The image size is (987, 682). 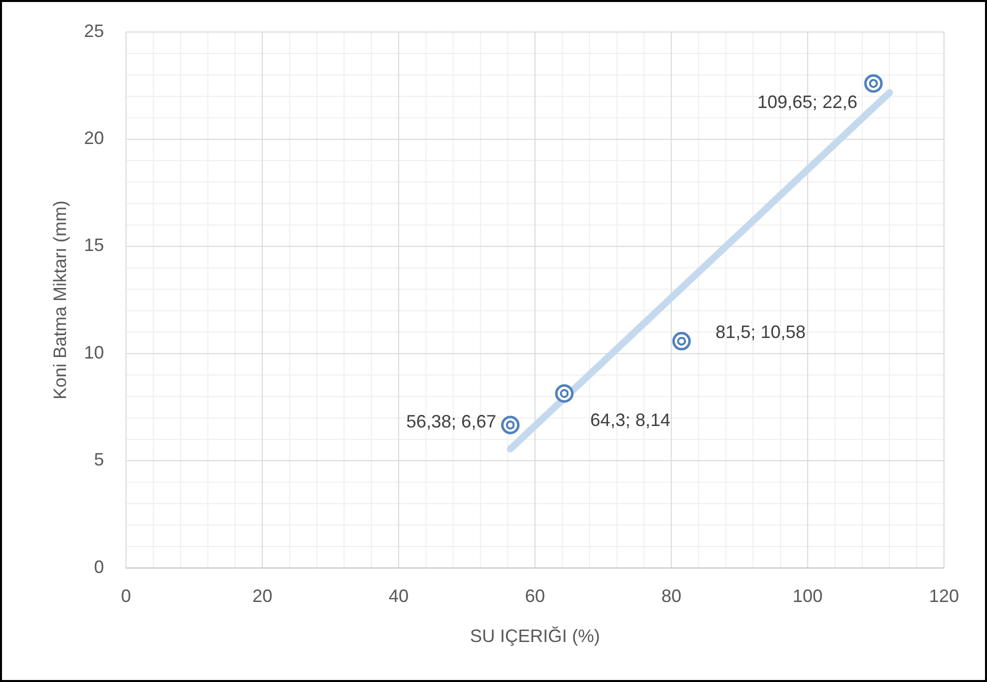 I want to click on y-tick-label: 20, so click(x=94, y=138).